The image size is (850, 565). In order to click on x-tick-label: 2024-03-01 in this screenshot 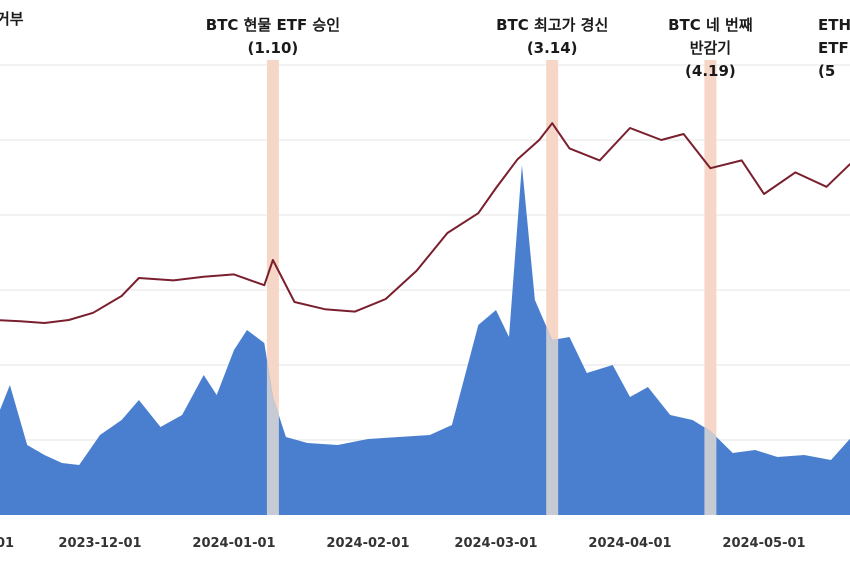, I will do `click(495, 543)`.